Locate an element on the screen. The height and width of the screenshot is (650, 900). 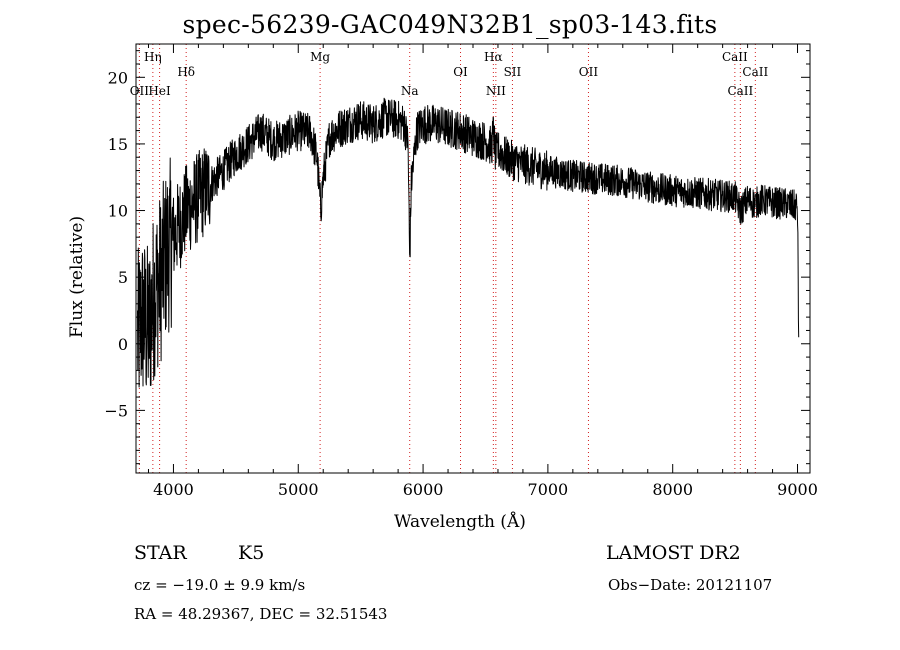
line-label: OI is located at coordinates (460, 72).